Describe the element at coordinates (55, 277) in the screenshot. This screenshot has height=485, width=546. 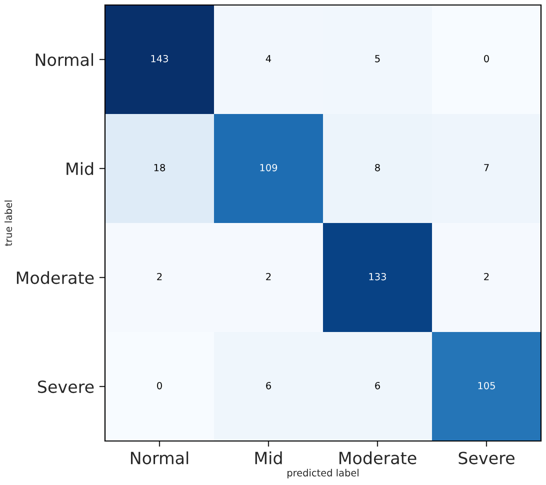
I see `y-tick-label: Moderate` at that location.